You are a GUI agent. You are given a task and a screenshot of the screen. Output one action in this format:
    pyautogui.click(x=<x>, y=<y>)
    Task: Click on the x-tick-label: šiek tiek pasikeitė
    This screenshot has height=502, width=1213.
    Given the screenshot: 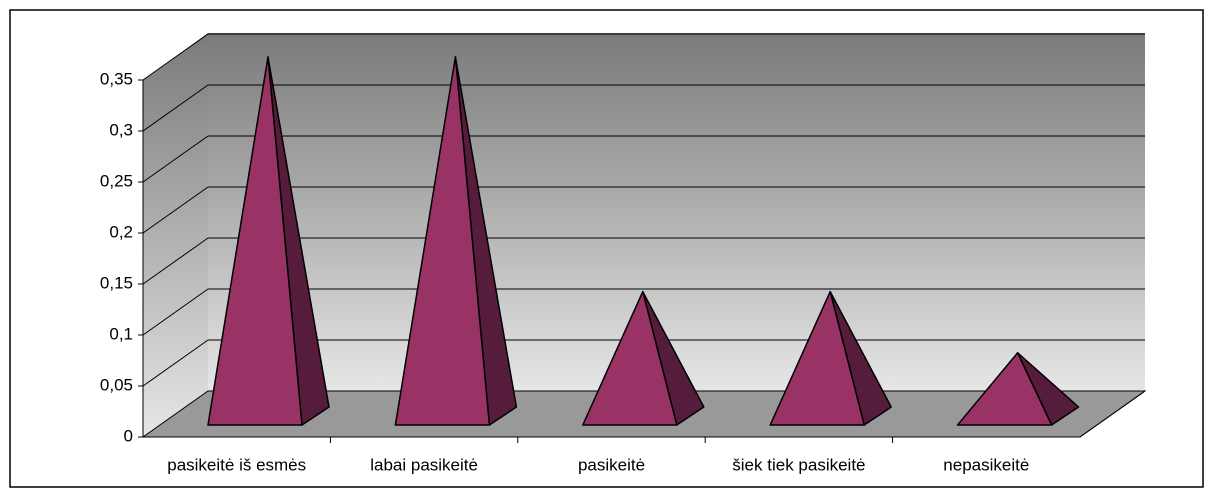 What is the action you would take?
    pyautogui.click(x=798, y=464)
    